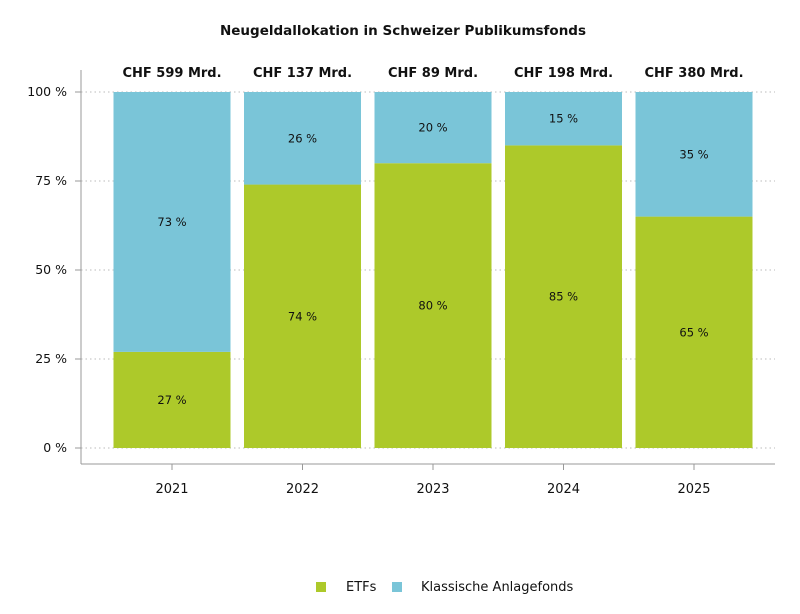  I want to click on bar-klassische-2023, so click(433, 128).